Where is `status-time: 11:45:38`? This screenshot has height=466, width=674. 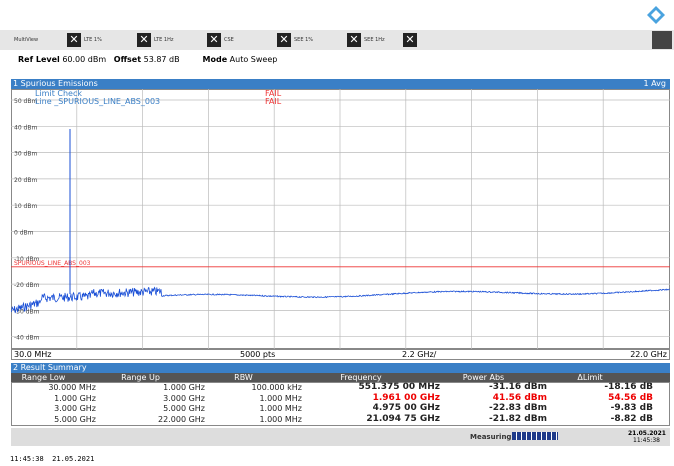 status-time: 11:45:38 is located at coordinates (646, 440).